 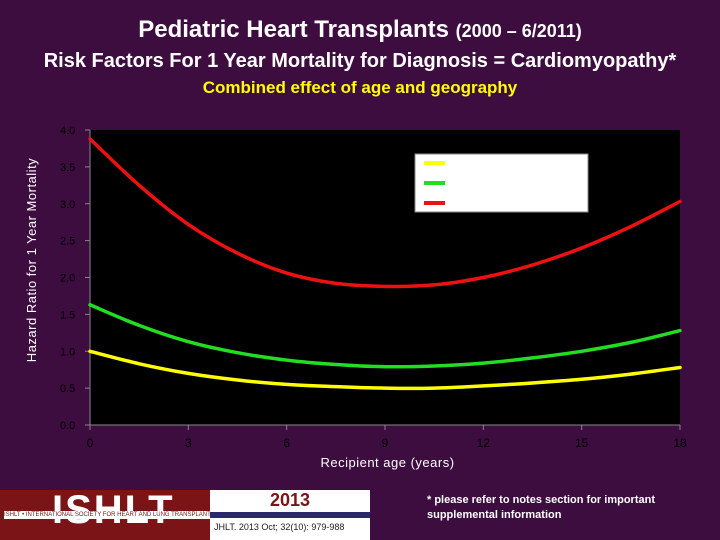 I want to click on y-tick-label-8: 4.0, so click(x=67, y=131).